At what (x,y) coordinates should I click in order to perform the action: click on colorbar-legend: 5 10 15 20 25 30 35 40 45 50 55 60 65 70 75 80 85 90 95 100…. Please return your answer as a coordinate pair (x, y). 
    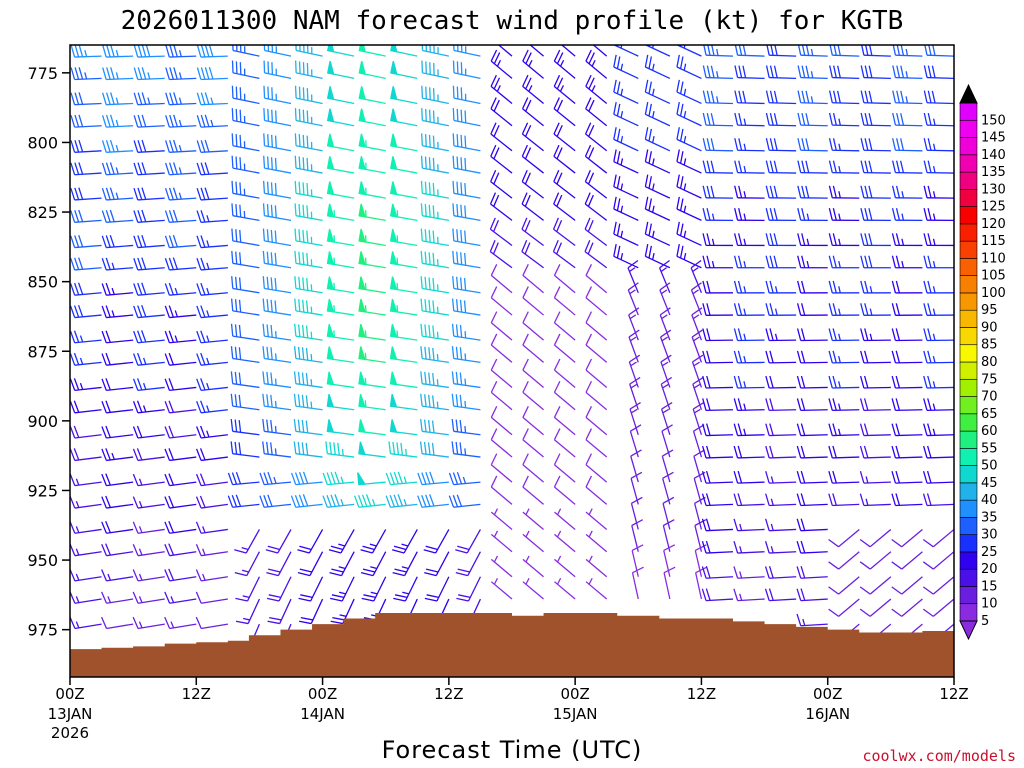
    Looking at the image, I should click on (982, 362).